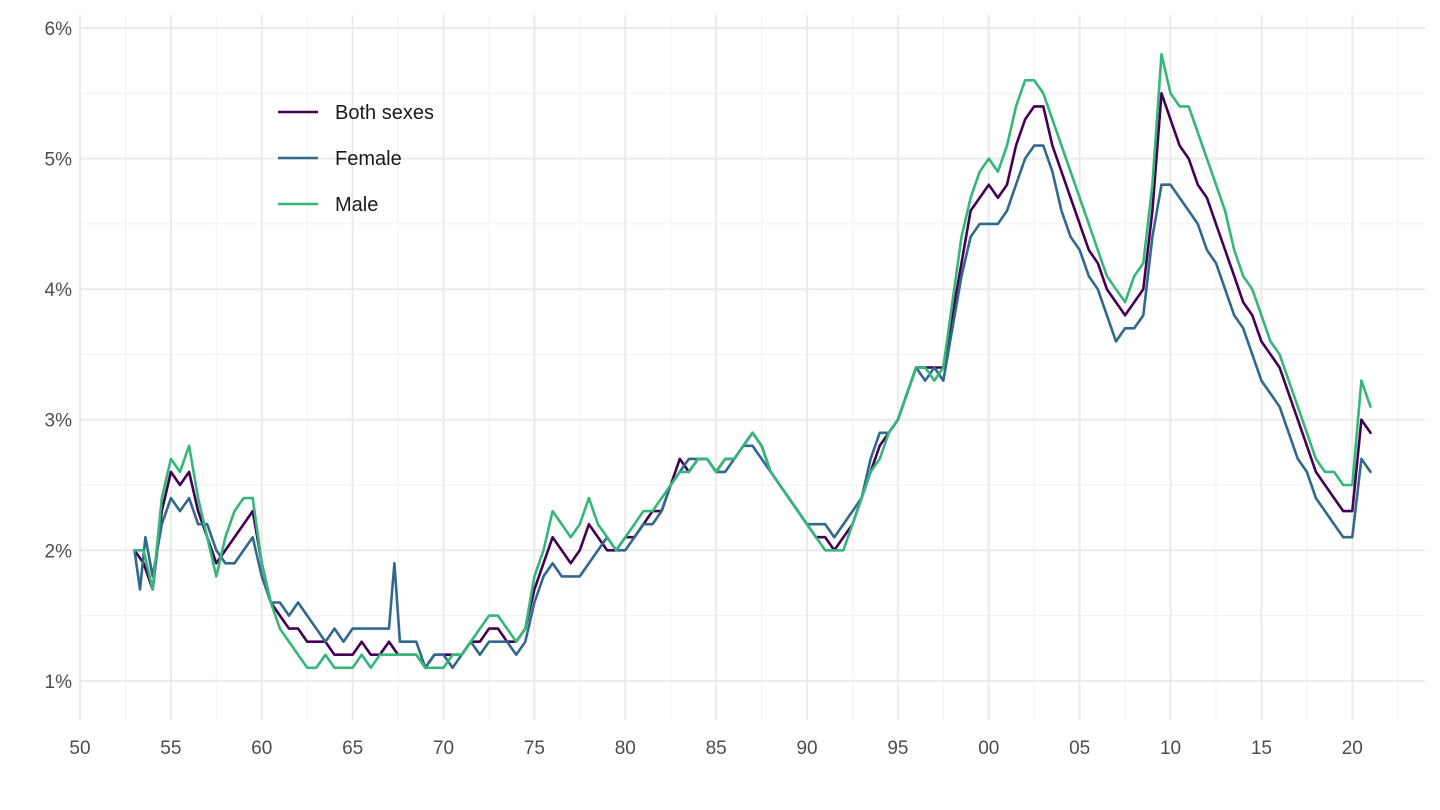 The width and height of the screenshot is (1440, 810). What do you see at coordinates (1079, 748) in the screenshot?
I see `x-tick-label: 05` at bounding box center [1079, 748].